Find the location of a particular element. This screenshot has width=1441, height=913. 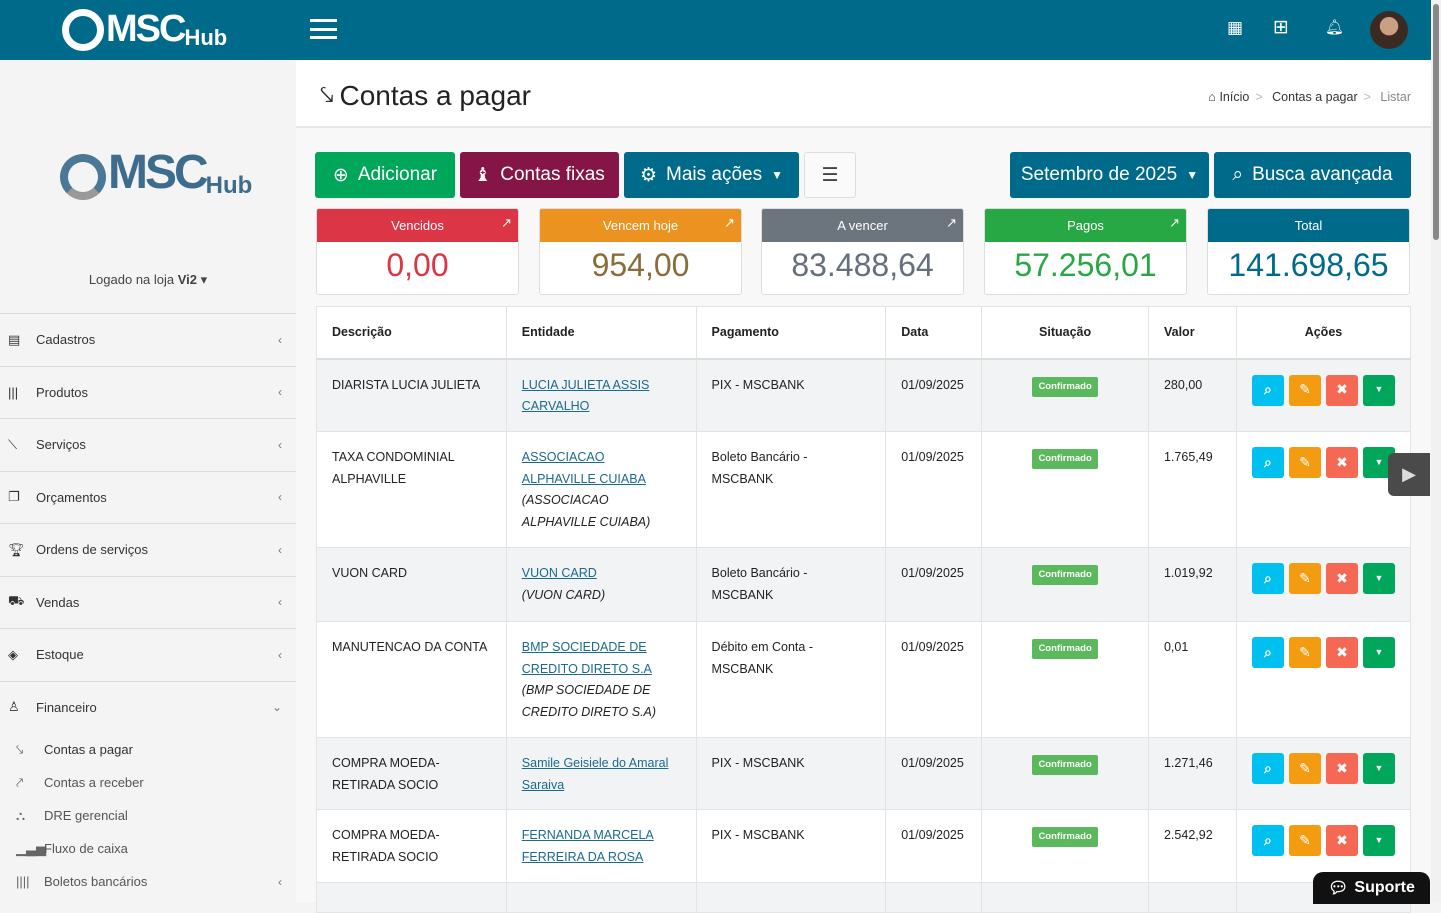

sidebar-item-ordens: 🏆︎ Ordens de serviços ‹ is located at coordinates (148, 549).